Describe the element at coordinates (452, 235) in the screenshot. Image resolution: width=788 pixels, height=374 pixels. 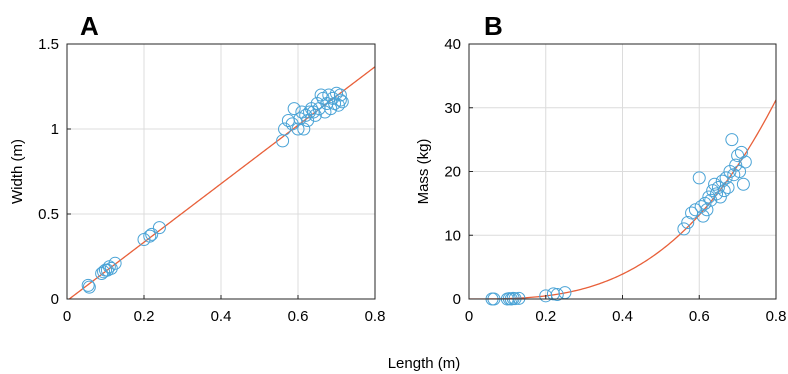
I see `y-tick-label: 10` at that location.